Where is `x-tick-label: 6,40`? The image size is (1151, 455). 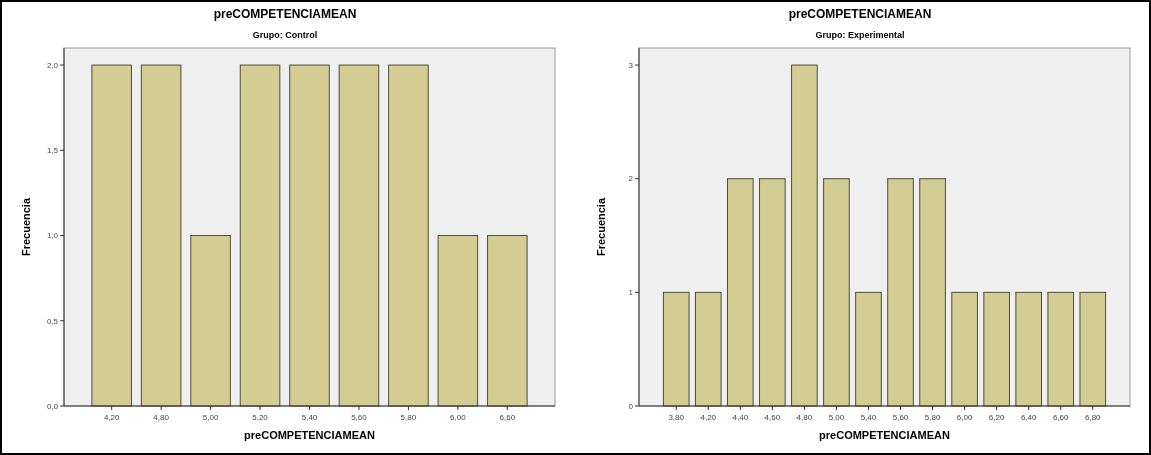
x-tick-label: 6,40 is located at coordinates (1029, 417).